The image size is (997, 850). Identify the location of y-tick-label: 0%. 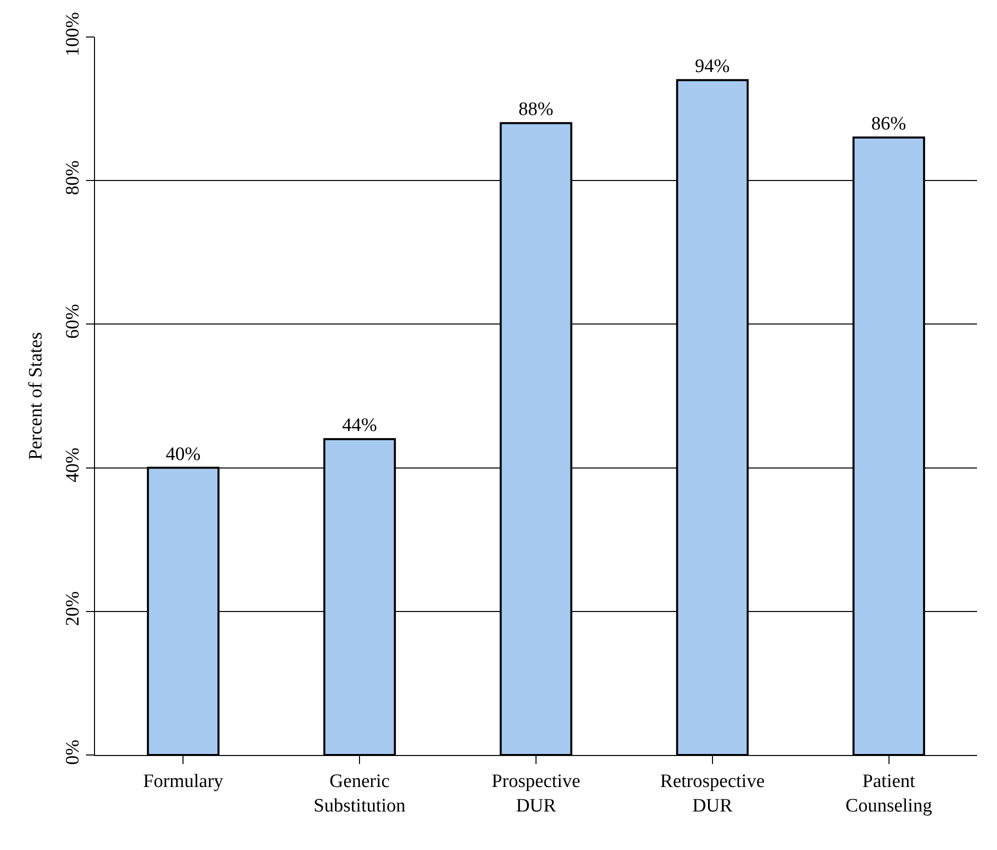
(73, 752).